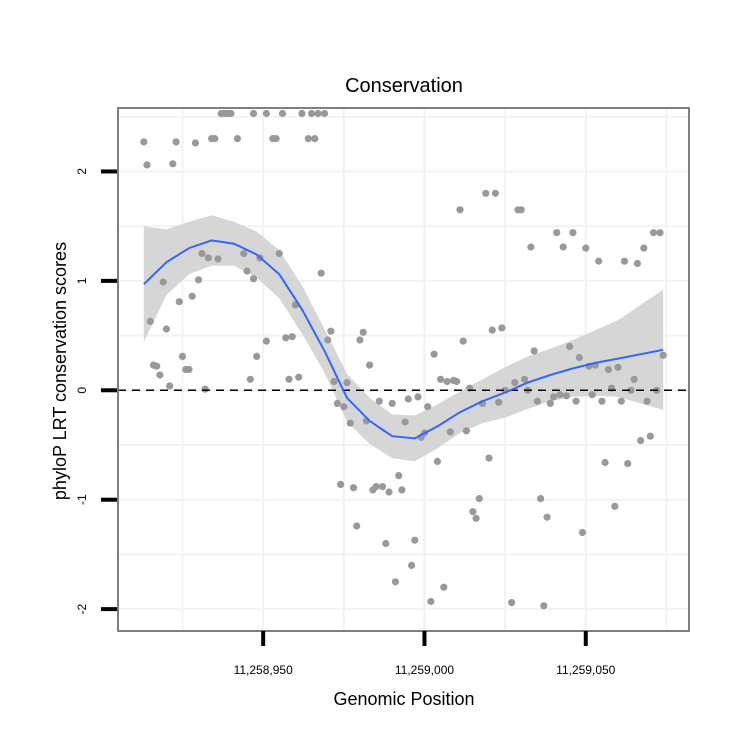 The height and width of the screenshot is (750, 750). What do you see at coordinates (60, 371) in the screenshot?
I see `y-axis-title: phyloP LRT conservation scores` at bounding box center [60, 371].